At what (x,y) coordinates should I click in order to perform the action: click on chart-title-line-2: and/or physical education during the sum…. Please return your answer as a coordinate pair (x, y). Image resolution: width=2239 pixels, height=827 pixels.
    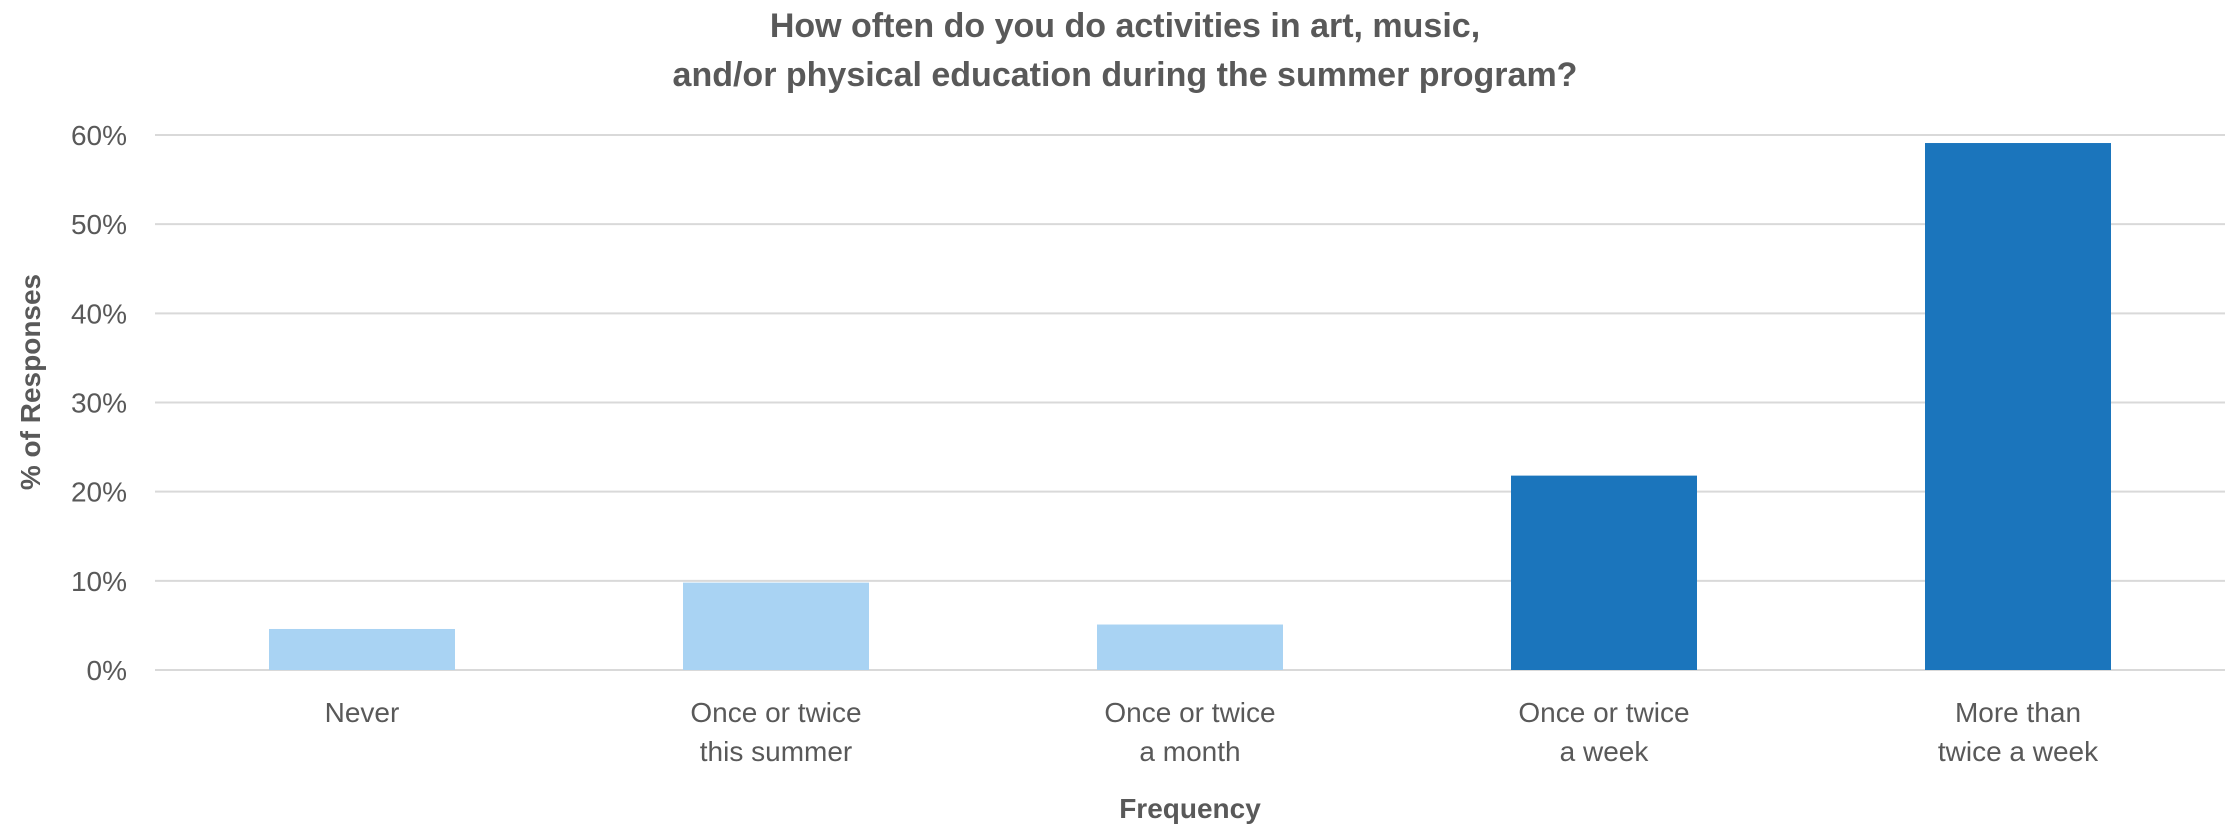
    Looking at the image, I should click on (1125, 75).